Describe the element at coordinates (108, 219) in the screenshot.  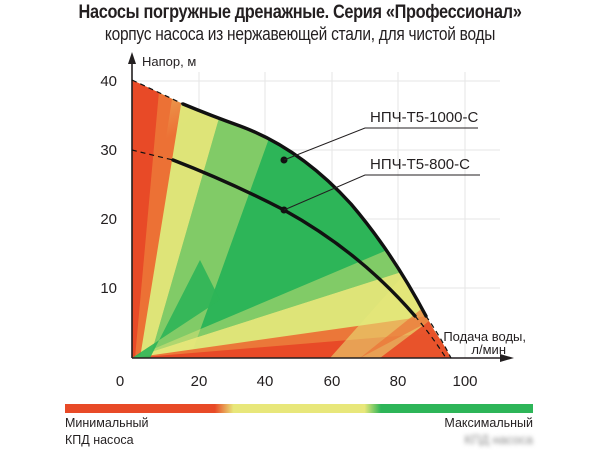
I see `y-tick-20: 20` at that location.